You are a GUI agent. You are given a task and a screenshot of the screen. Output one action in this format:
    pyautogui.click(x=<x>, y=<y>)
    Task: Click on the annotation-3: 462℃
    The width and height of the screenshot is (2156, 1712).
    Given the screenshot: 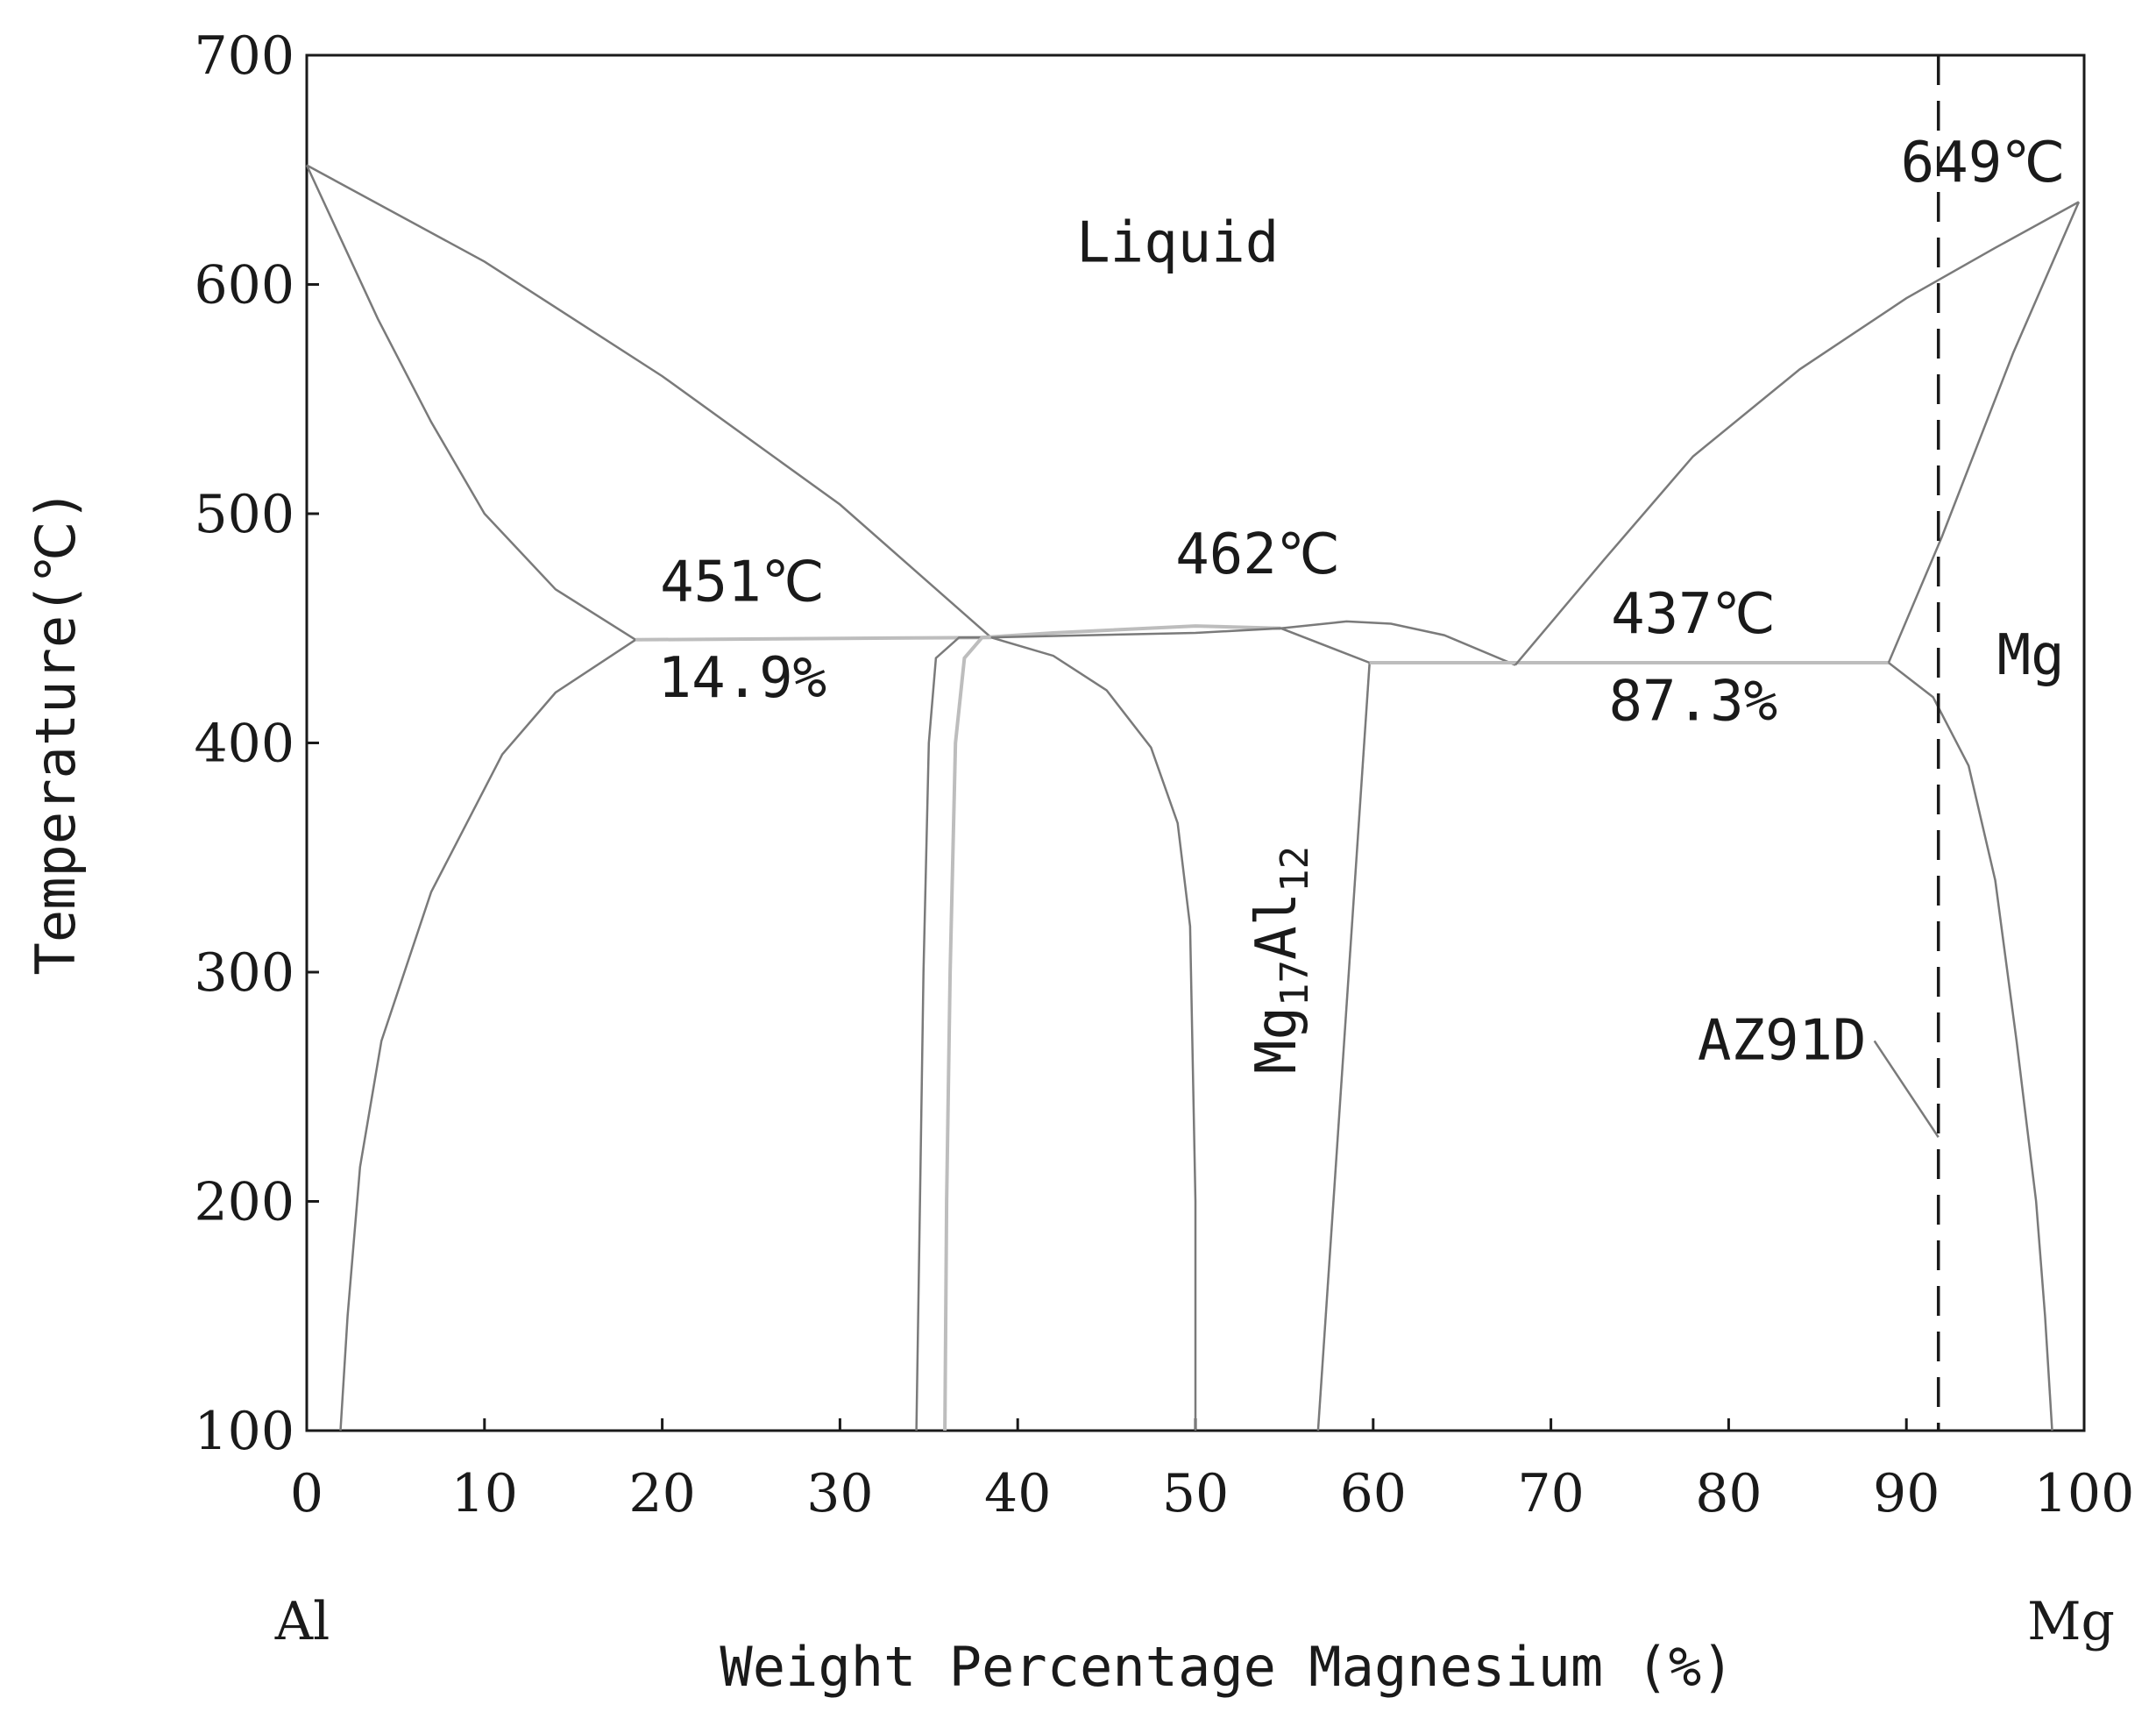 What is the action you would take?
    pyautogui.click(x=1257, y=555)
    